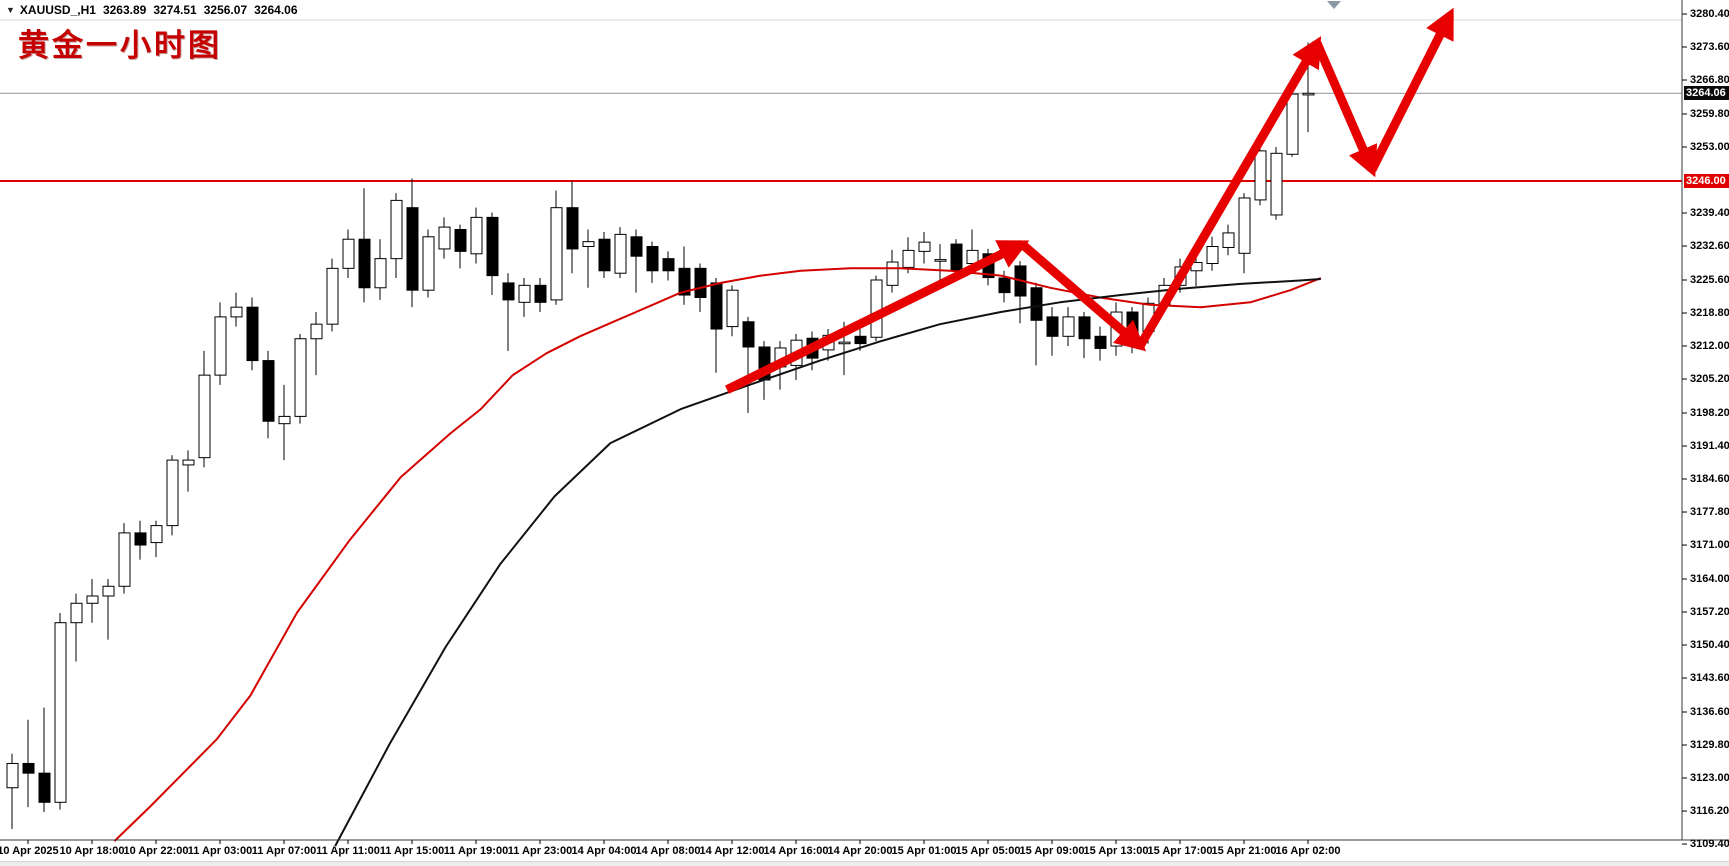 The width and height of the screenshot is (1729, 866). I want to click on time-tick-label: 14 Apr 20:00, so click(860, 851).